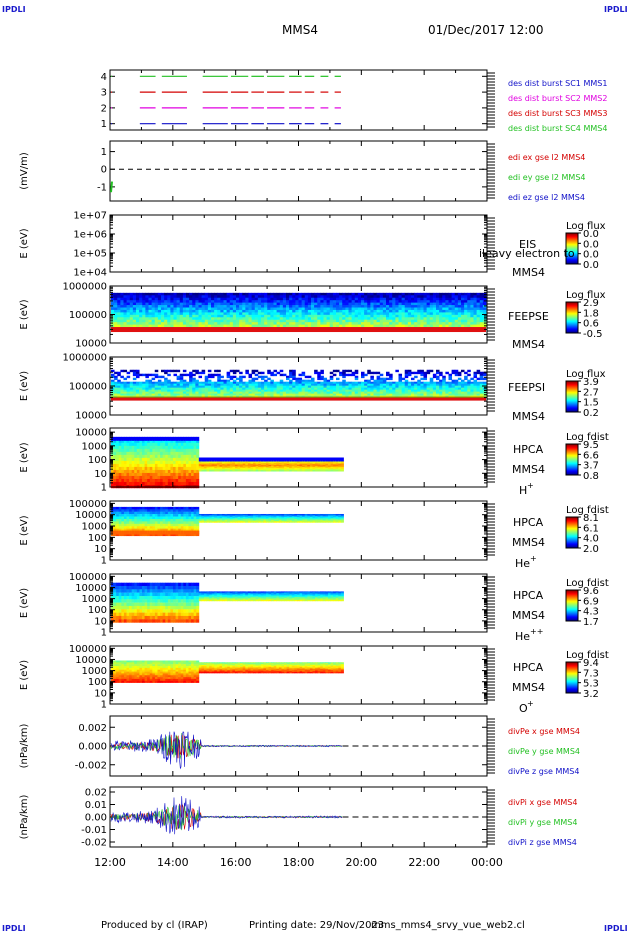 The height and width of the screenshot is (934, 630). I want to click on feepsi-colorbar, so click(572, 396).